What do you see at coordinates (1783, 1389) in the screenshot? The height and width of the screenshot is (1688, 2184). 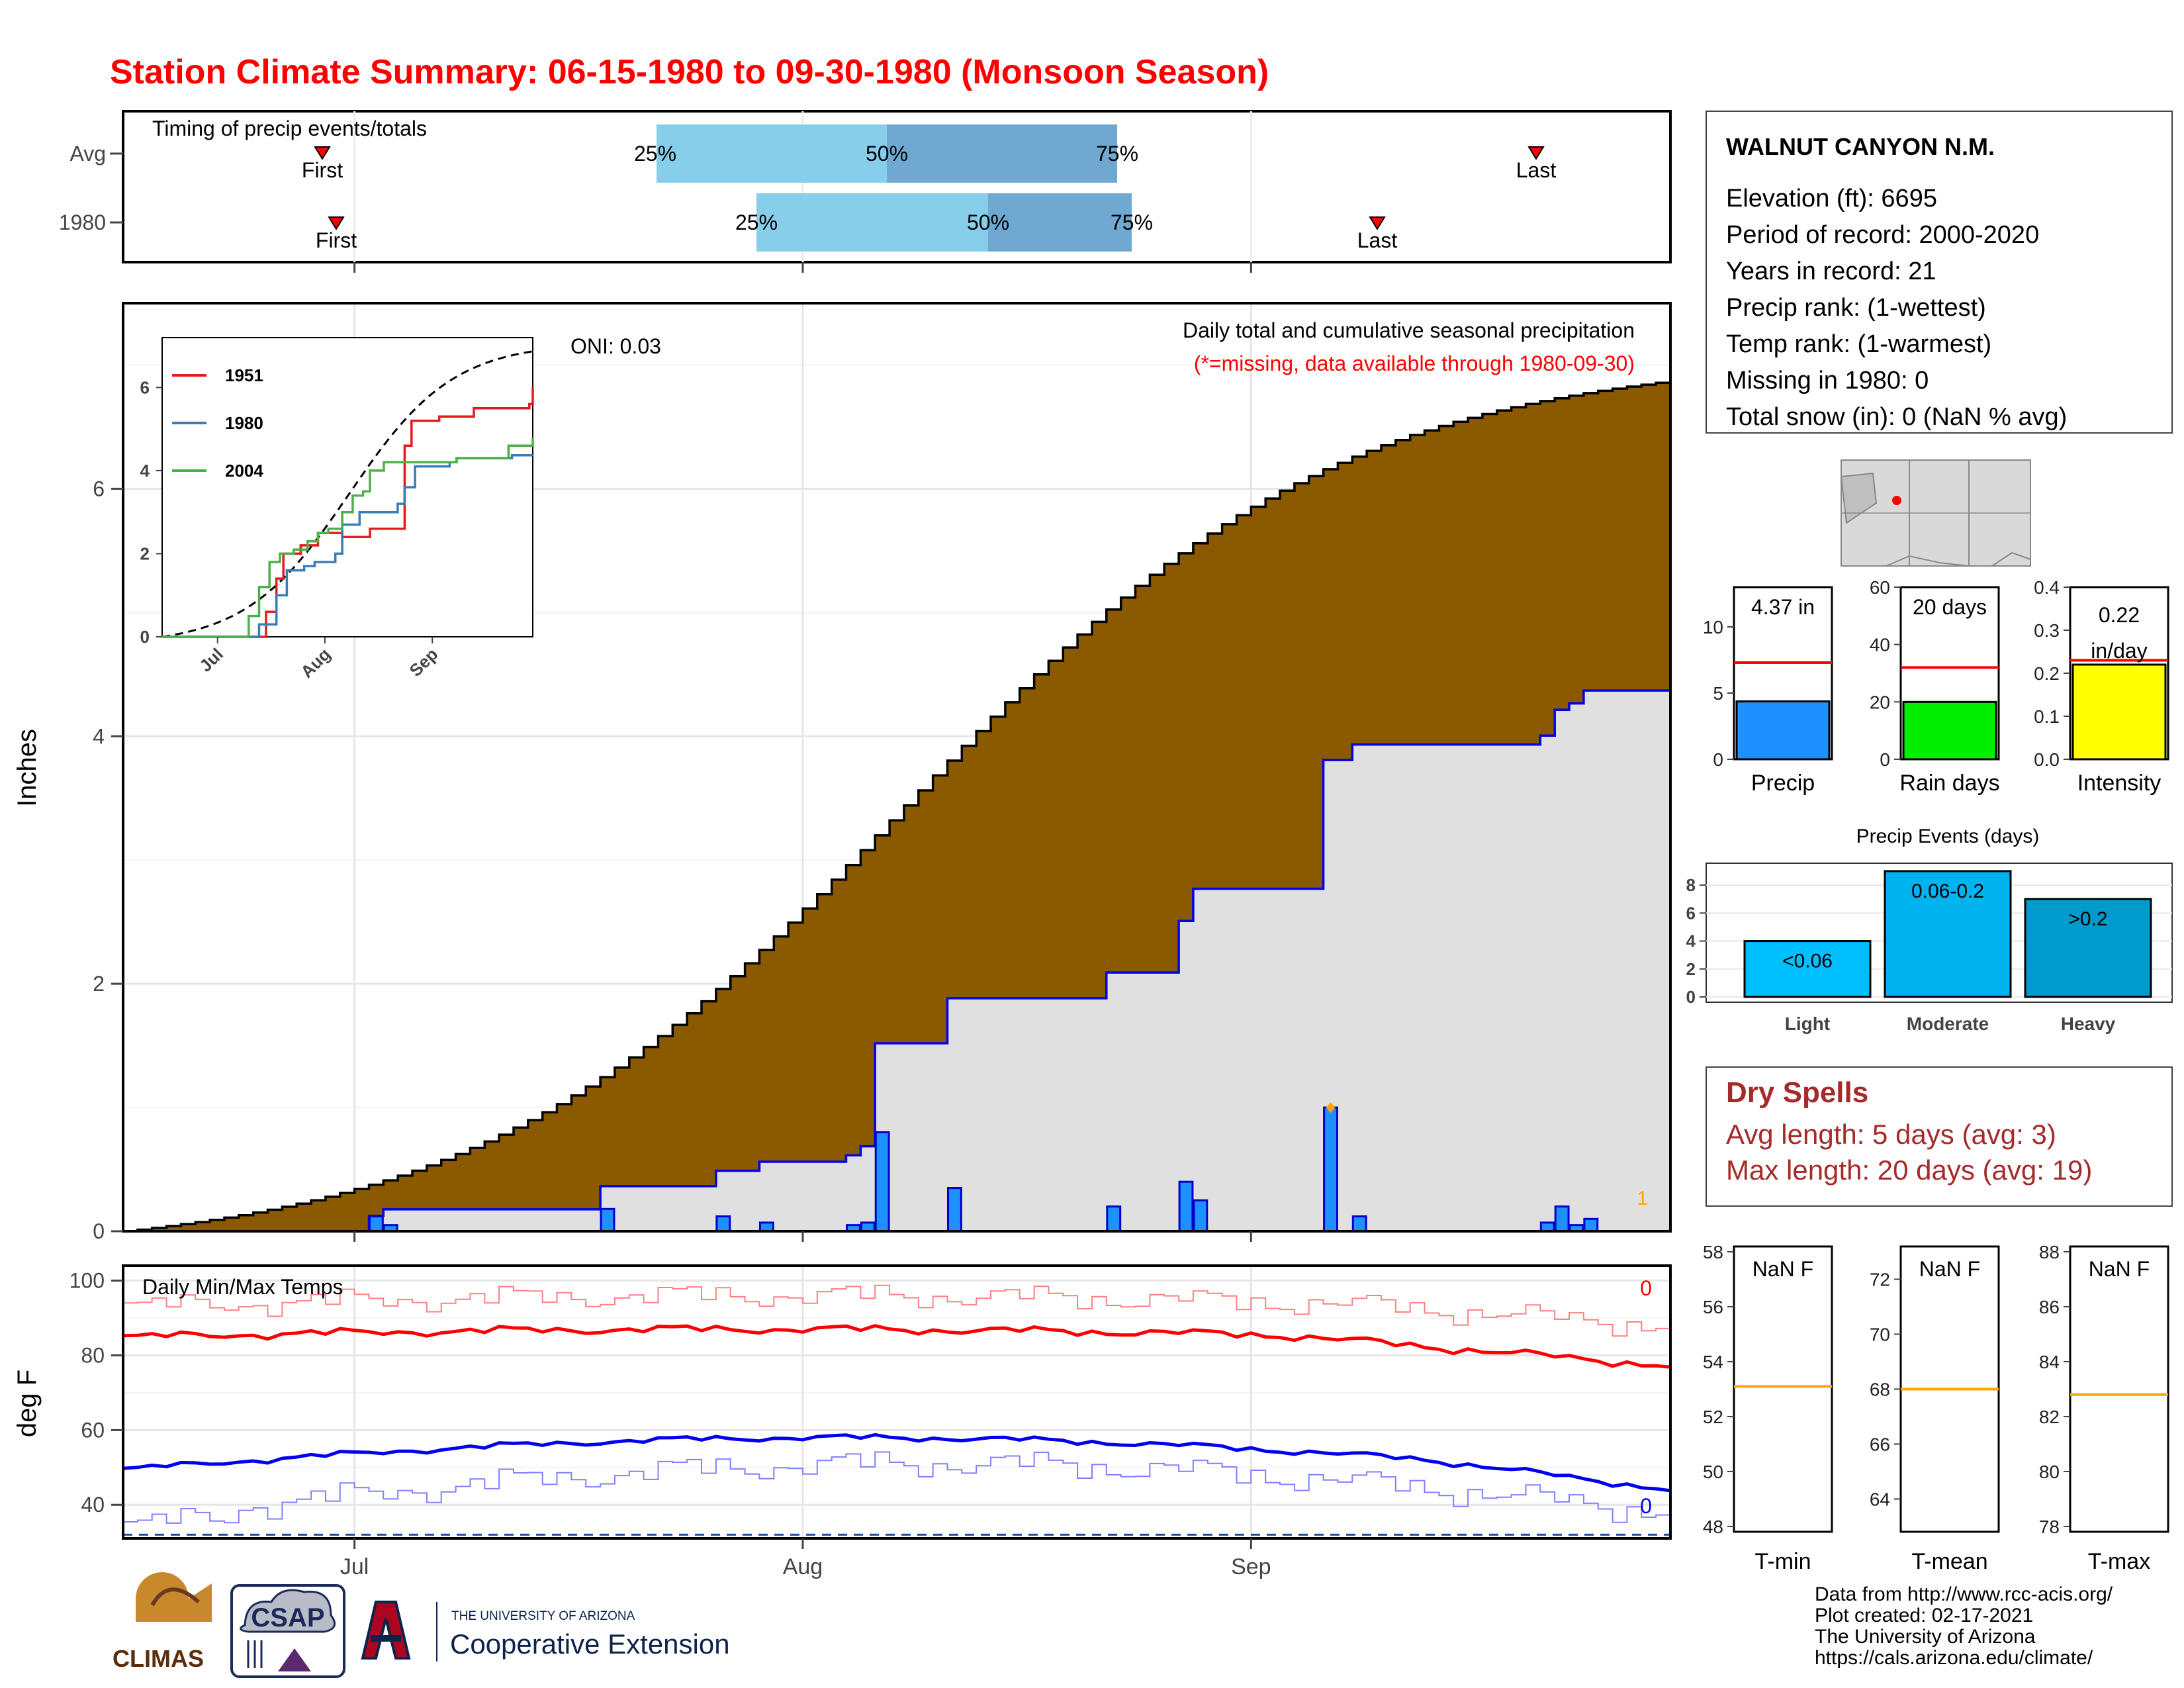 I see `temp-box-frame` at bounding box center [1783, 1389].